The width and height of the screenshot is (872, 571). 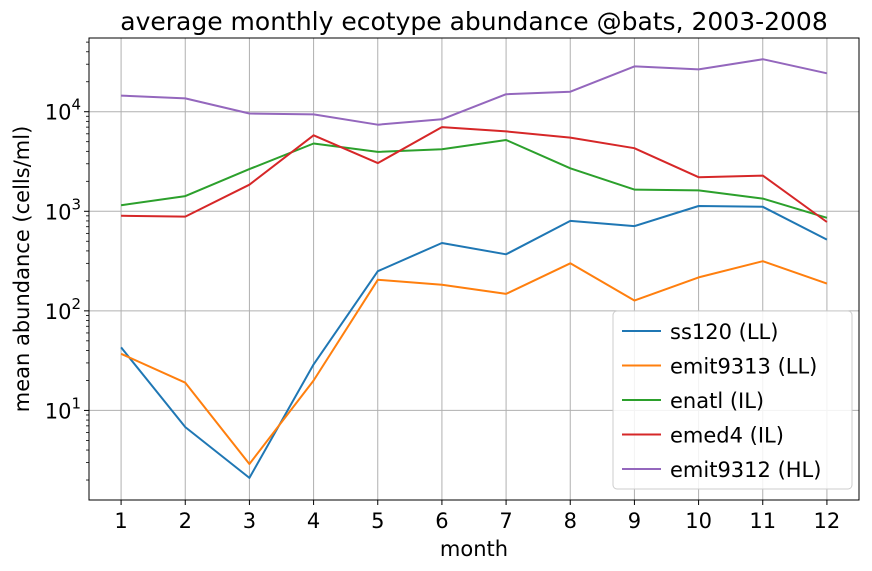 I want to click on x-tick-label: 6, so click(x=441, y=521).